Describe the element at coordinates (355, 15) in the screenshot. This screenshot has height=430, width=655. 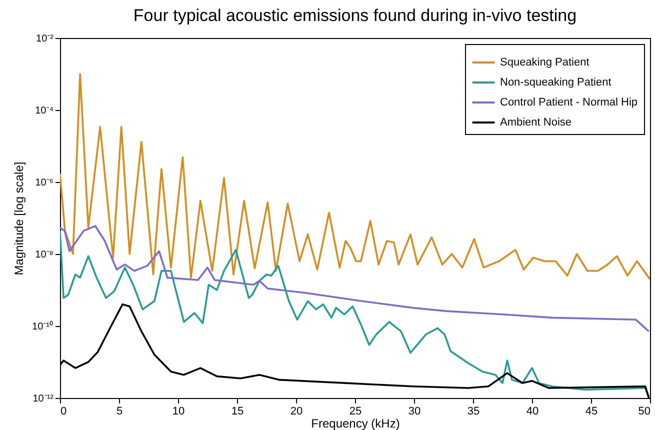
I see `chart-title: Four typical acoustic emissions found during in-vivo testing` at that location.